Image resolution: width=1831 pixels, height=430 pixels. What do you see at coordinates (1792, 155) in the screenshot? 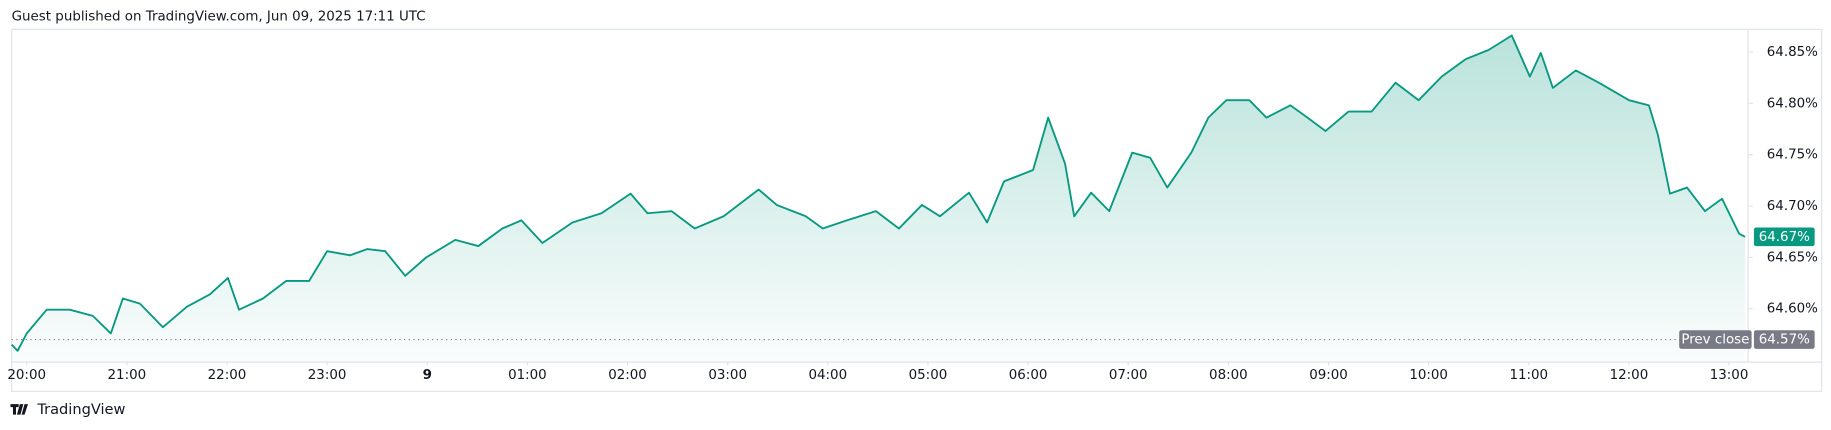
I see `y-tick-label: 64.75%` at bounding box center [1792, 155].